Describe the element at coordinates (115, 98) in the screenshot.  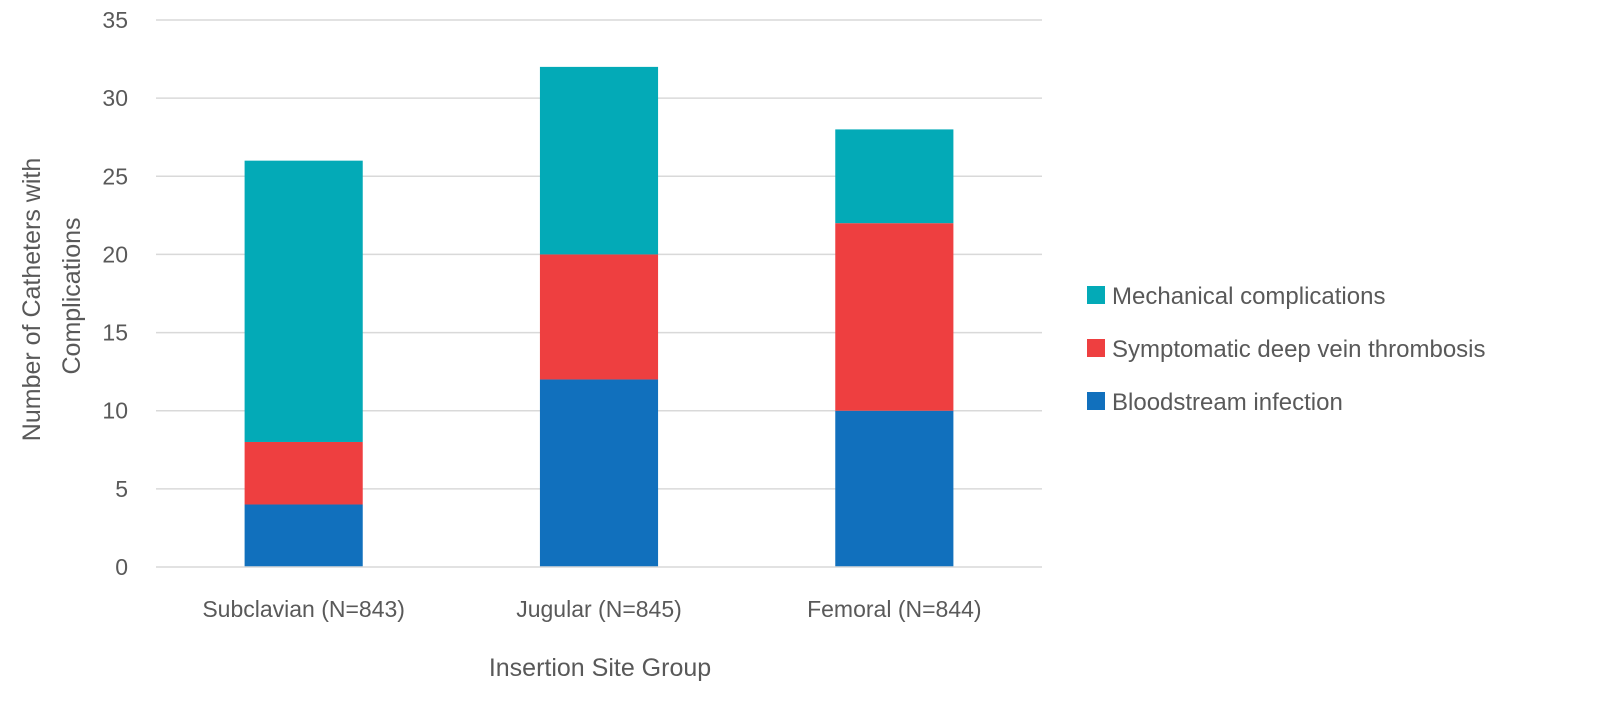
I see `y-tick-label: 30` at that location.